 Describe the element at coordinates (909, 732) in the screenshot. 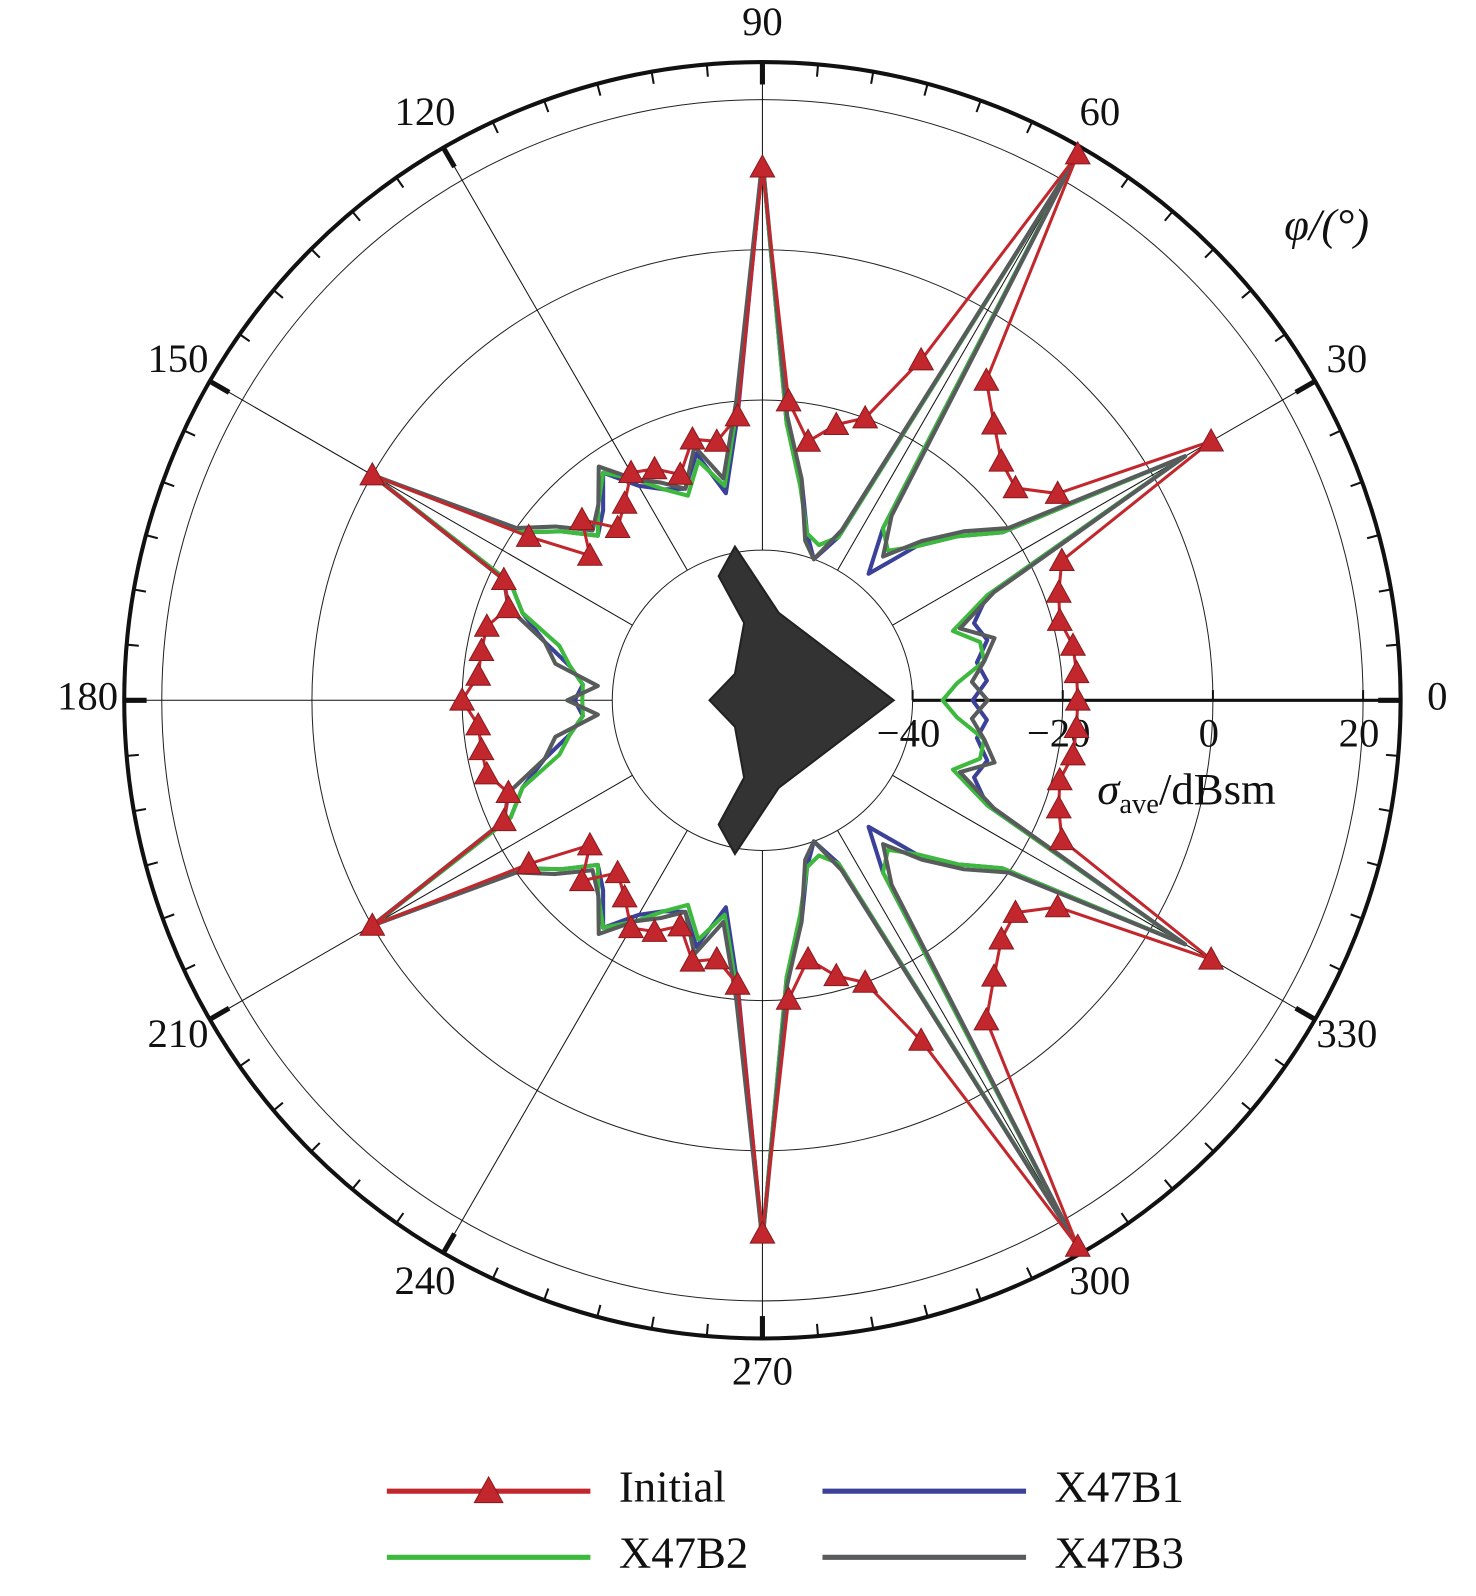

I see `r-tick-label: −40` at that location.